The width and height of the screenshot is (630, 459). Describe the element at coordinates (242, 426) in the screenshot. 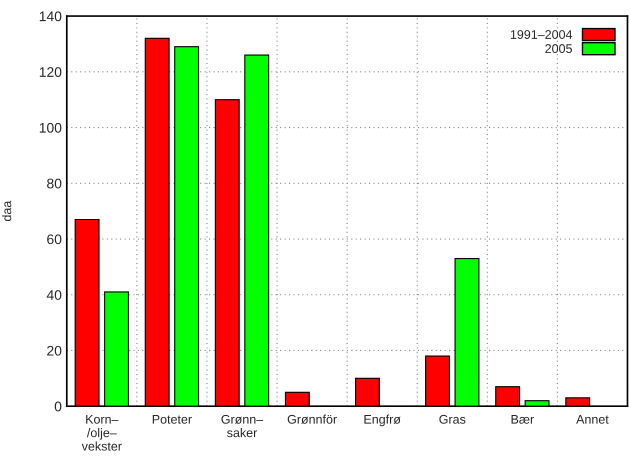

I see `x-tick-label: Grønn– saker` at that location.